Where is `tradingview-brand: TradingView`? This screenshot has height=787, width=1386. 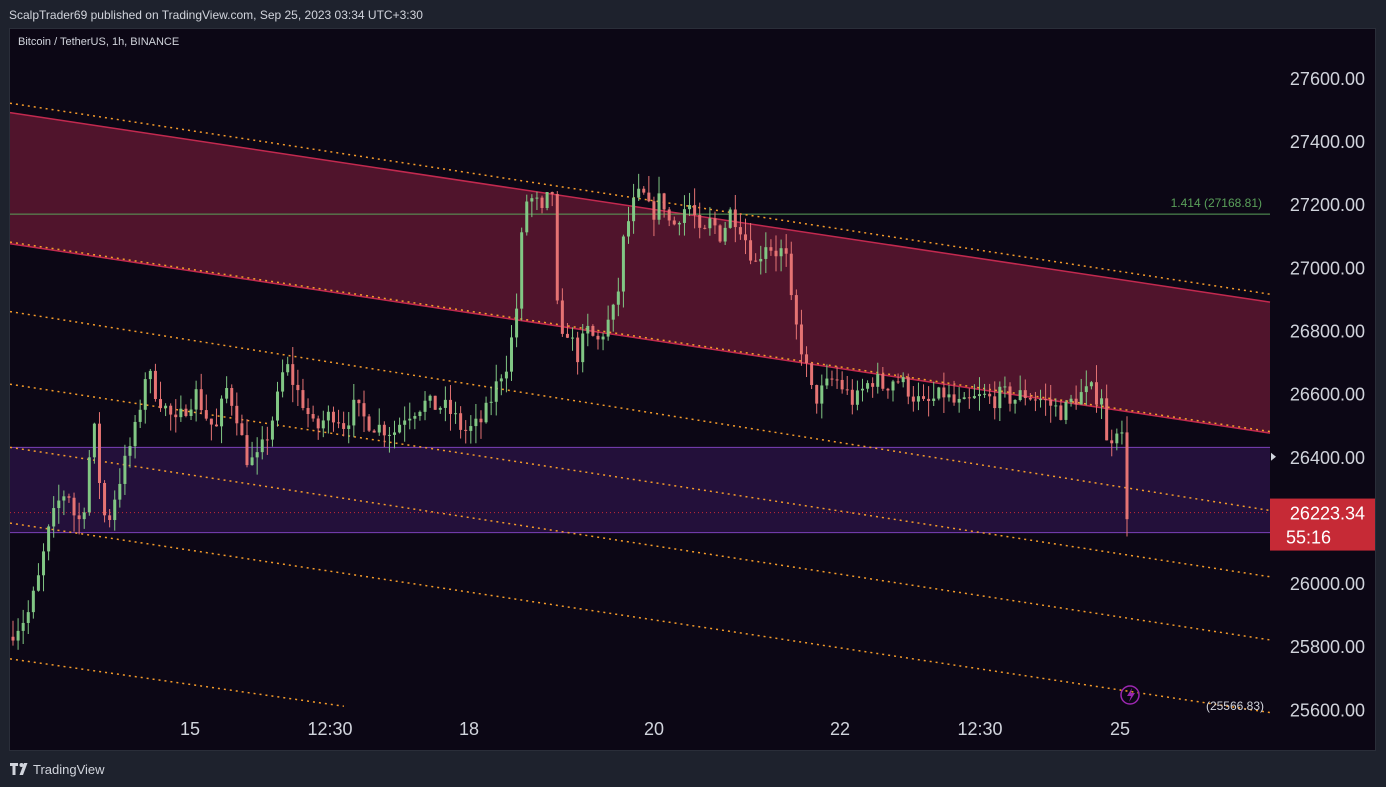 tradingview-brand: TradingView is located at coordinates (69, 769).